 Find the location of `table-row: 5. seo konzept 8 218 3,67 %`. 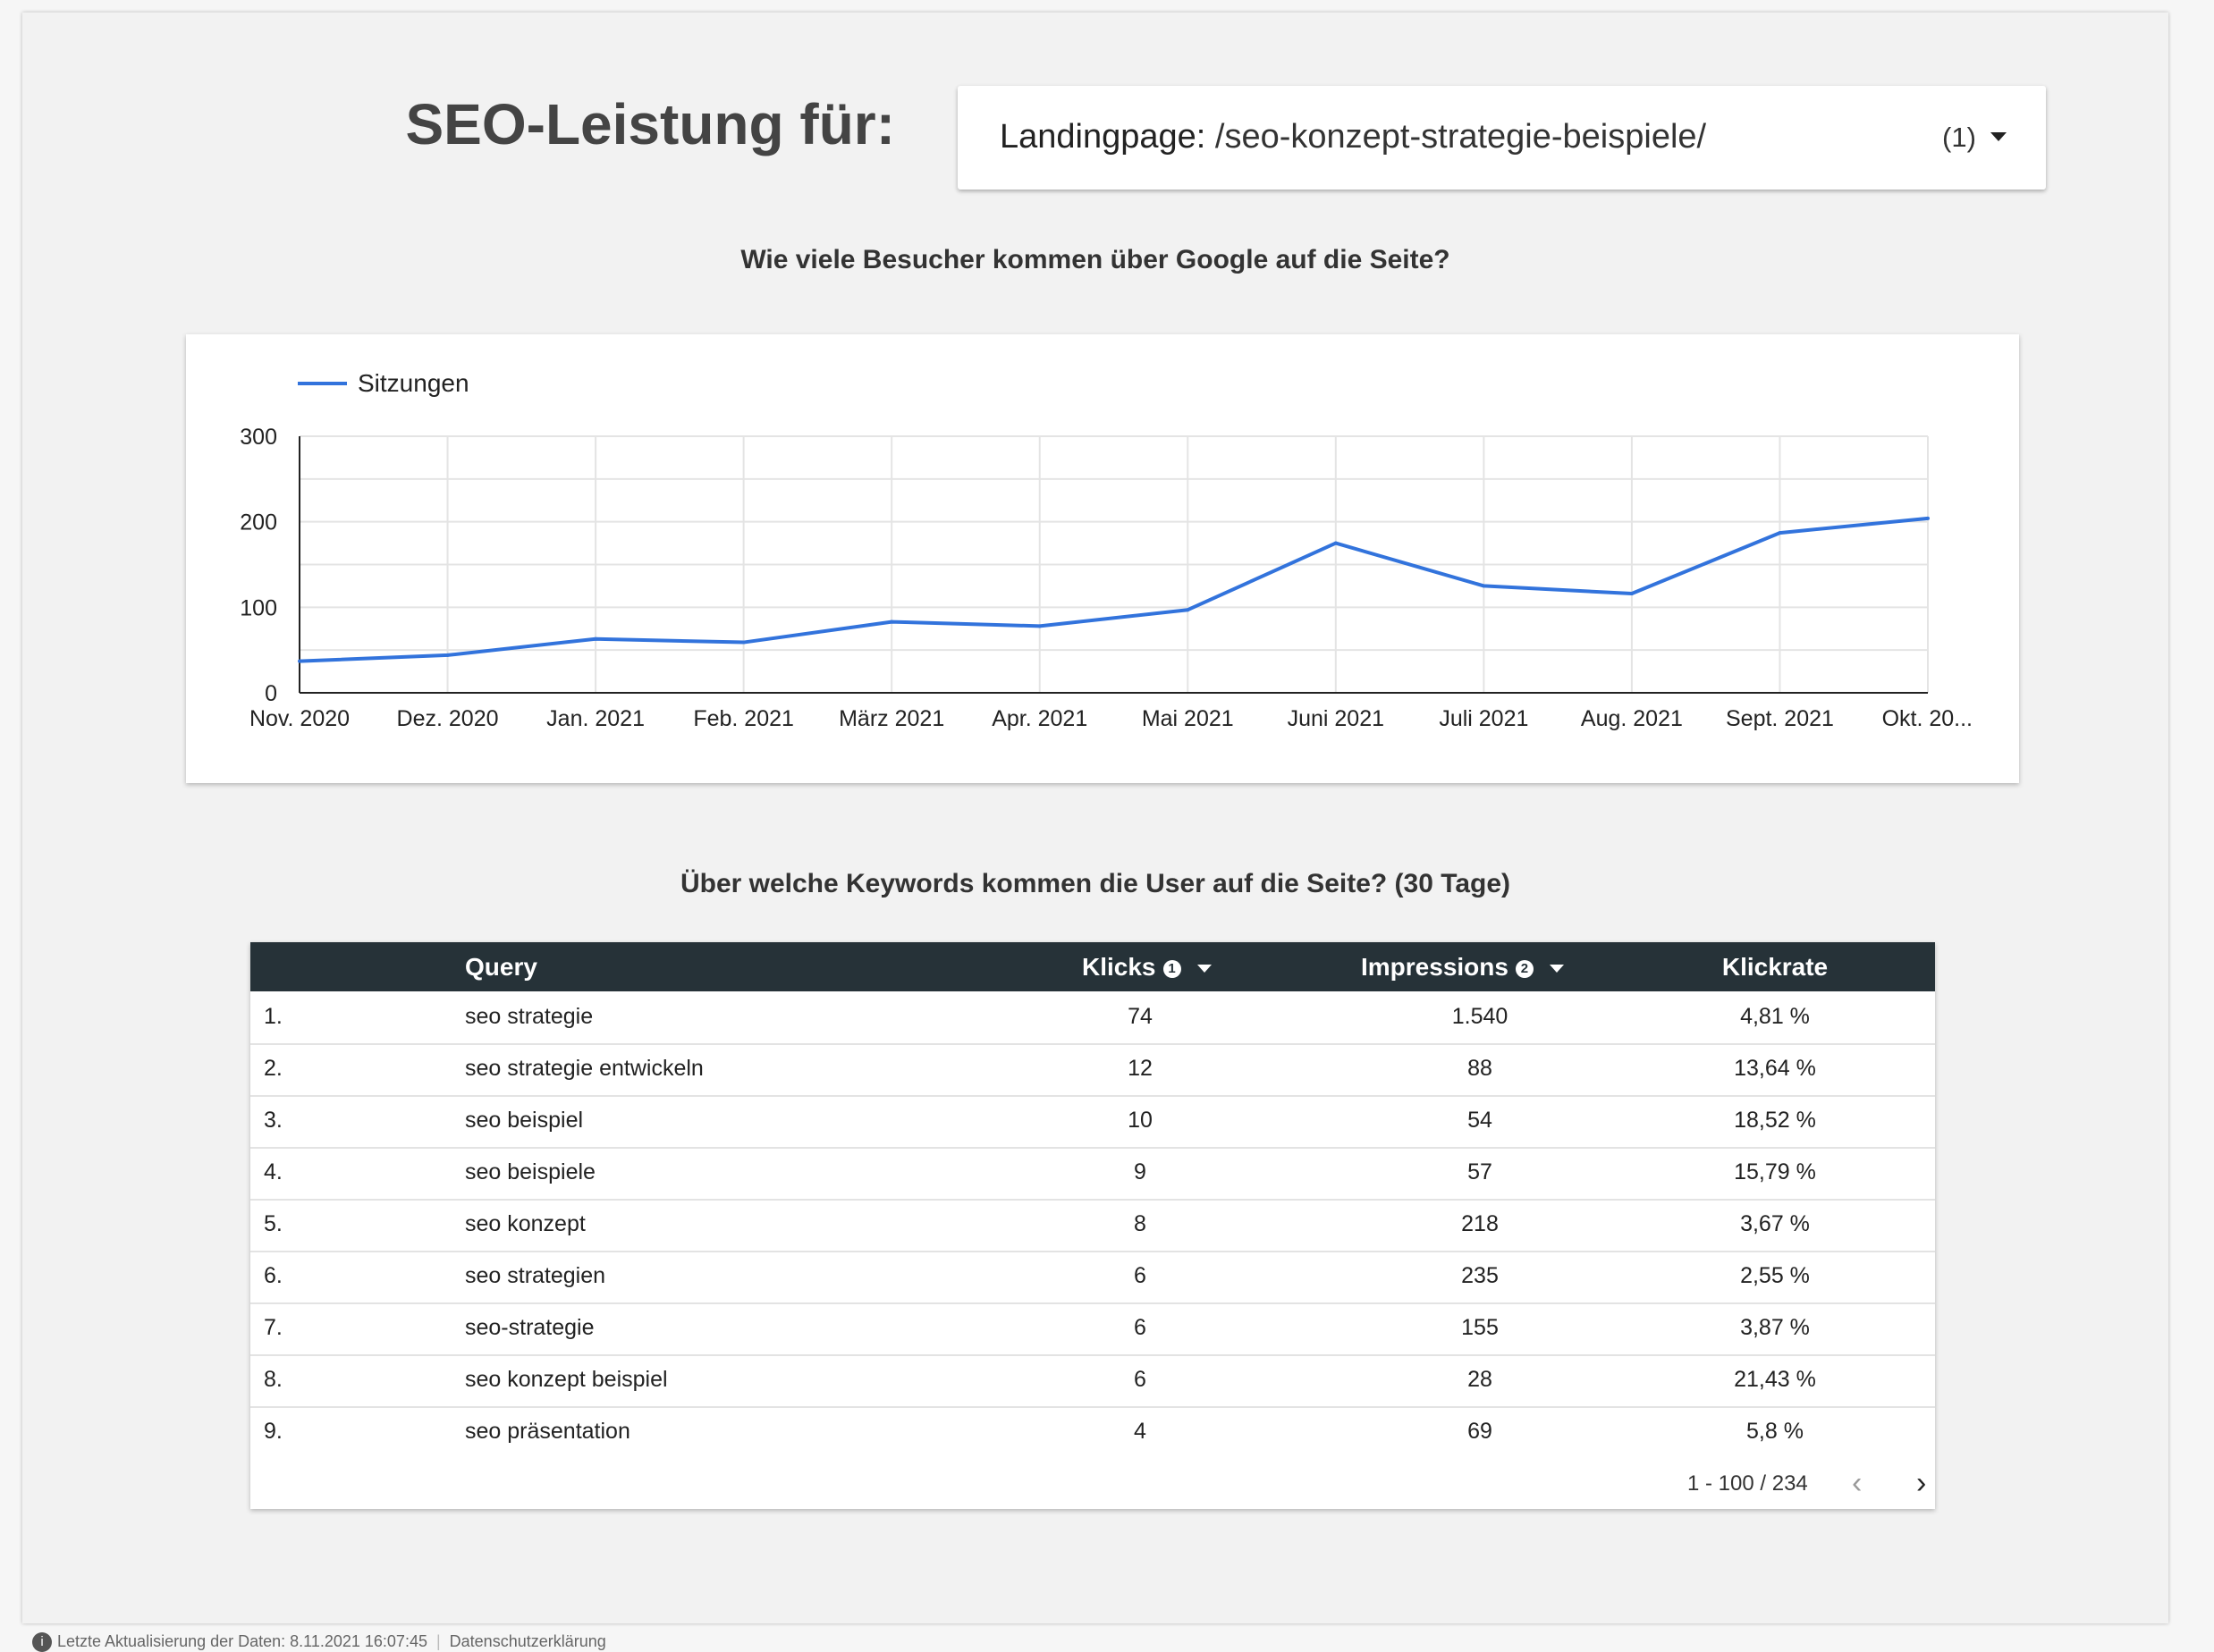

table-row: 5. seo konzept 8 218 3,67 % is located at coordinates (1092, 1225).